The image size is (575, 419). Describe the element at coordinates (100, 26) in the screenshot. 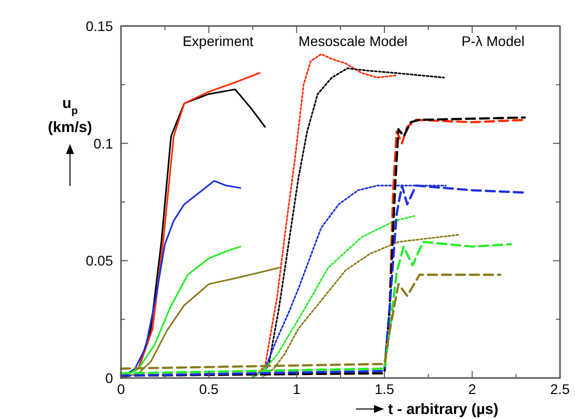

I see `y-tick-label: 0.15` at that location.